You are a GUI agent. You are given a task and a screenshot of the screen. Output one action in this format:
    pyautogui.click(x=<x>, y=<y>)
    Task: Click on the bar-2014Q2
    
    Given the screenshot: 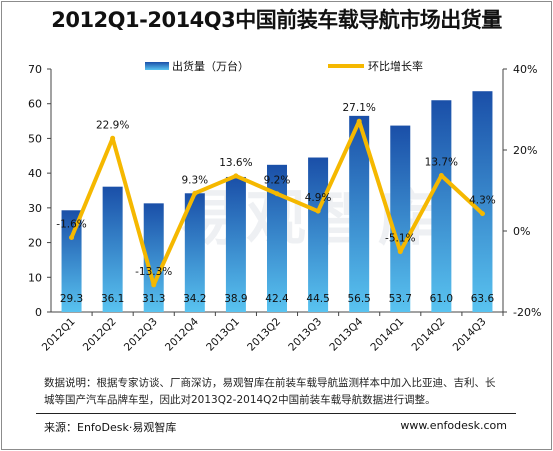 What is the action you would take?
    pyautogui.click(x=441, y=206)
    